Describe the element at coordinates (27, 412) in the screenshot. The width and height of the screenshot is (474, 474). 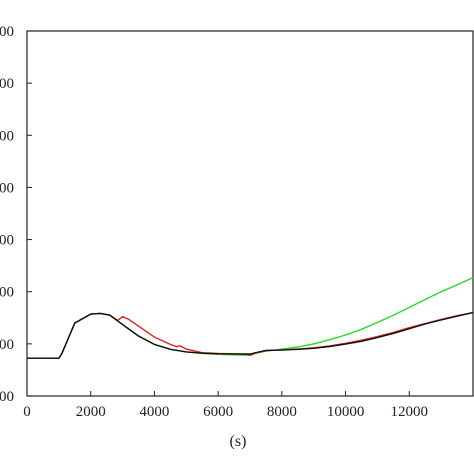
I see `x-tick-label: 0` at that location.